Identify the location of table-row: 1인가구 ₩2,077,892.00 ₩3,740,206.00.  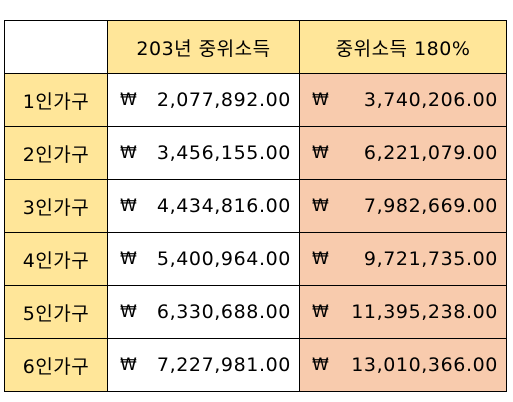
(255, 100).